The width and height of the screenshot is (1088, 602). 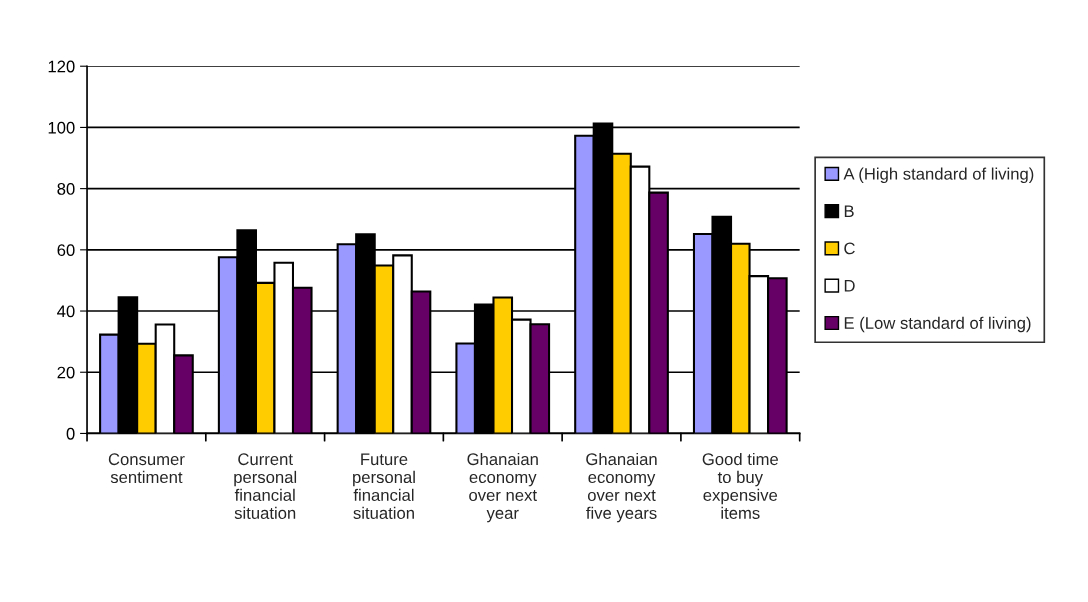 I want to click on y-tick-label: 0, so click(x=70, y=433).